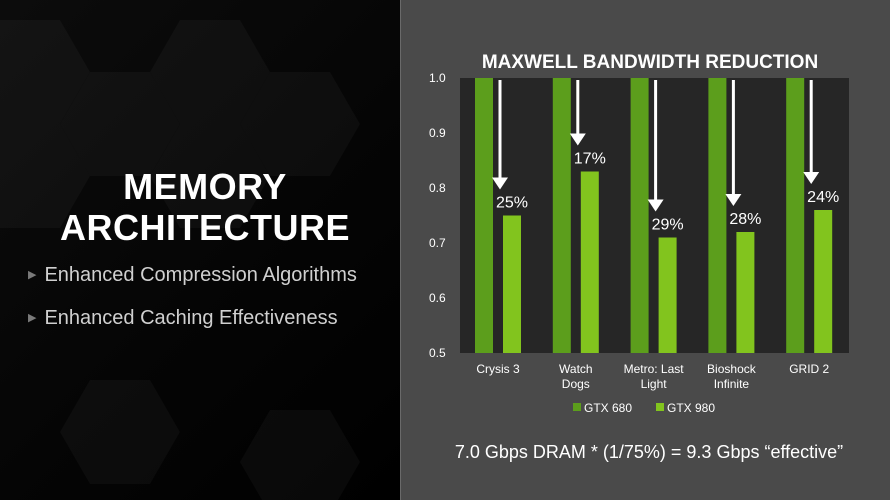  I want to click on legend-label-gtx680: GTX 680, so click(608, 408).